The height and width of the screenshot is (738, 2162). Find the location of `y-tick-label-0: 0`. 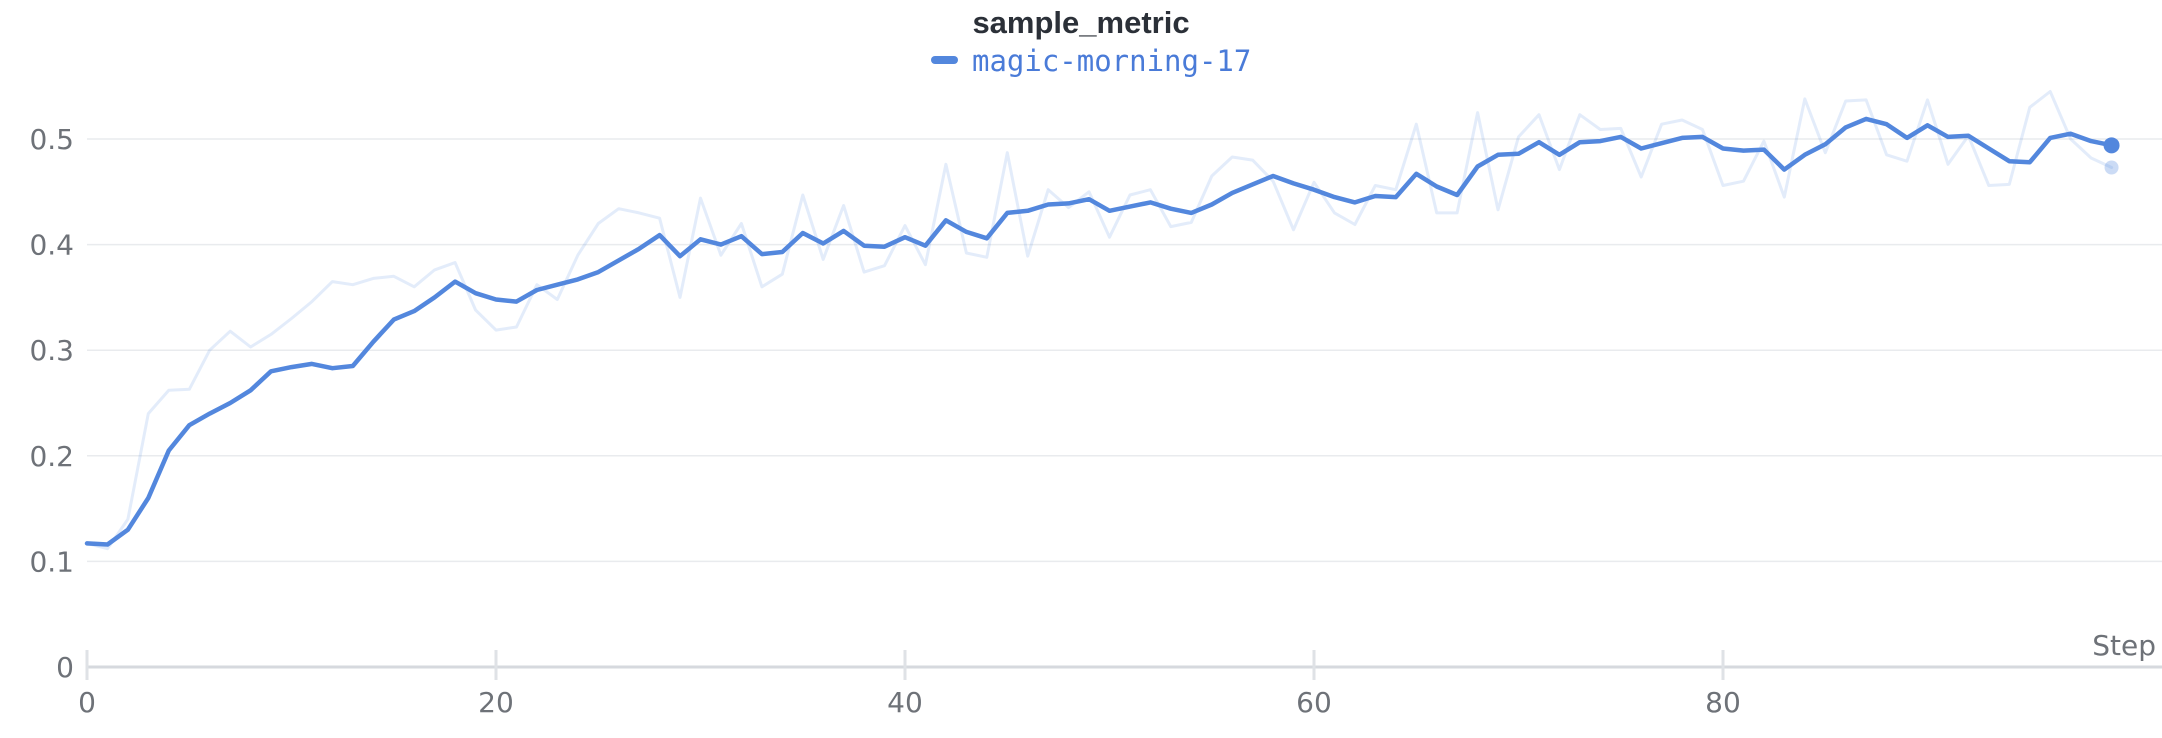

y-tick-label-0: 0 is located at coordinates (65, 667).